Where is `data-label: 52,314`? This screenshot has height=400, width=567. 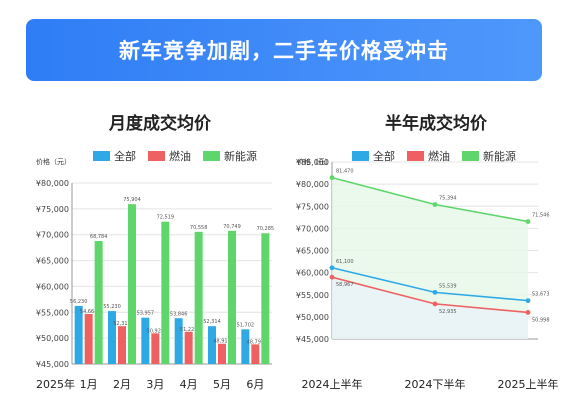 data-label: 52,314 is located at coordinates (212, 322).